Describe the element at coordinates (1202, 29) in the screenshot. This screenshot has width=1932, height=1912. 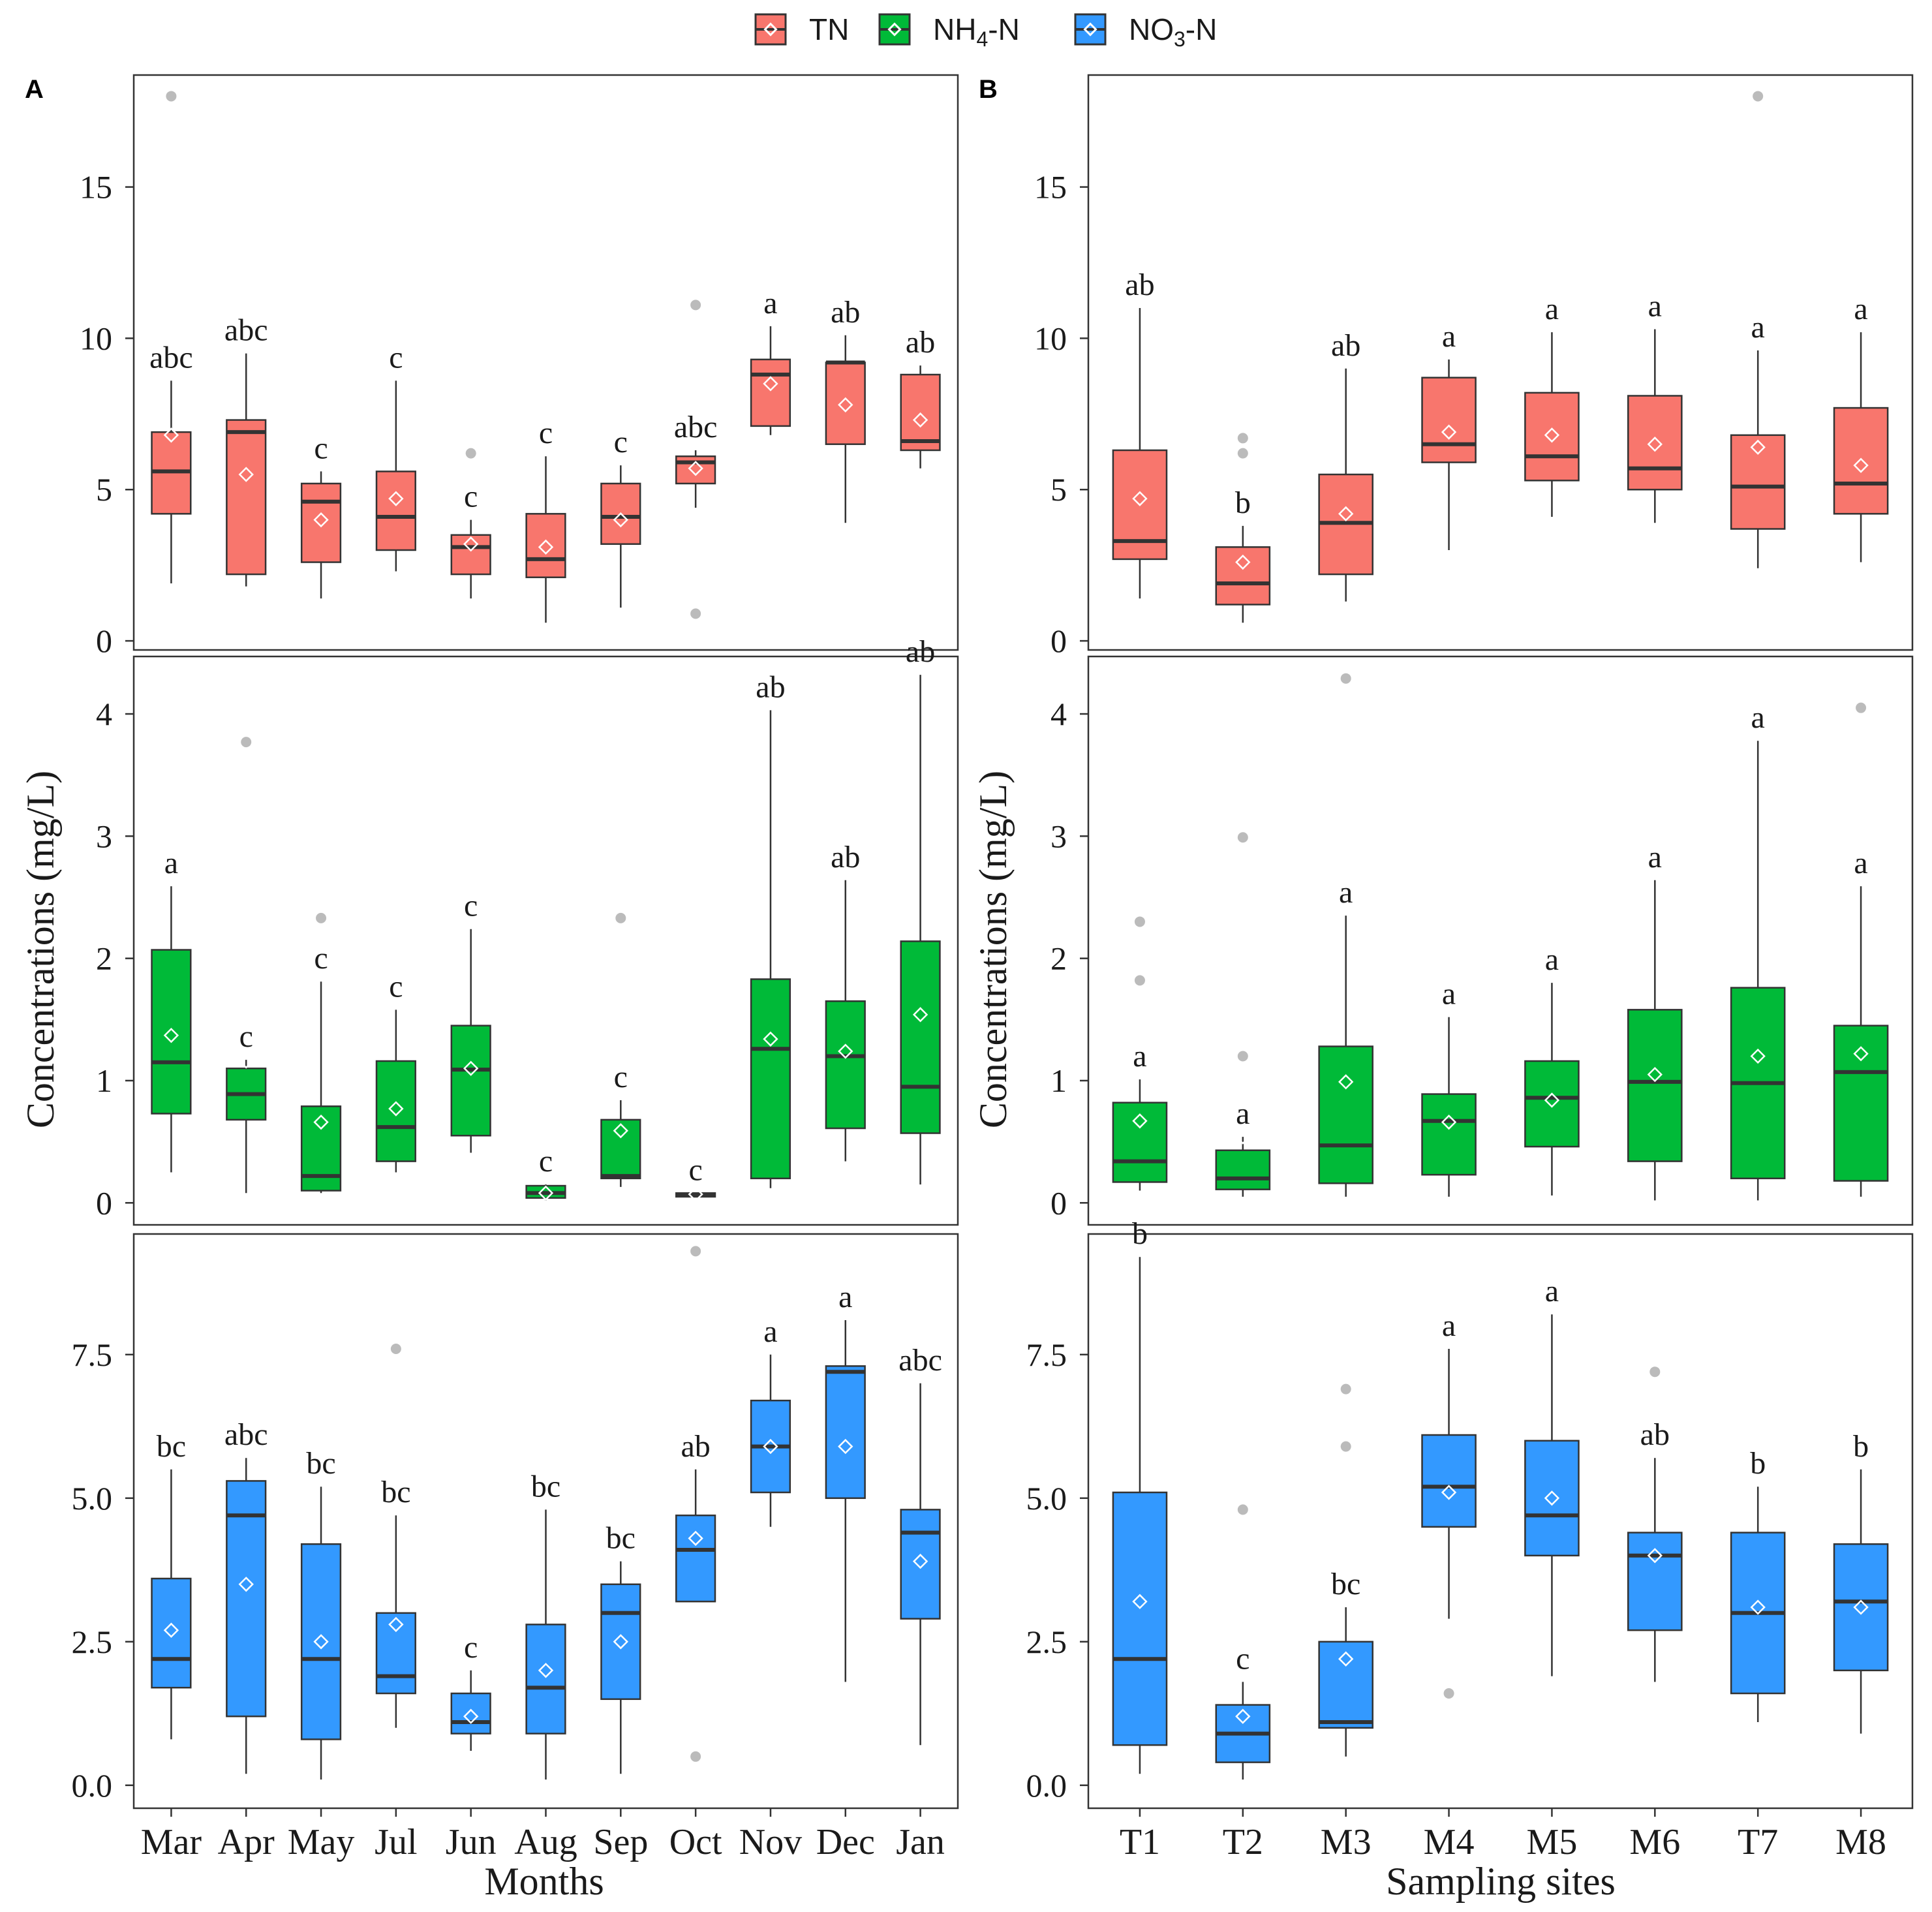
I see `legend-no3-suffix: -N` at that location.